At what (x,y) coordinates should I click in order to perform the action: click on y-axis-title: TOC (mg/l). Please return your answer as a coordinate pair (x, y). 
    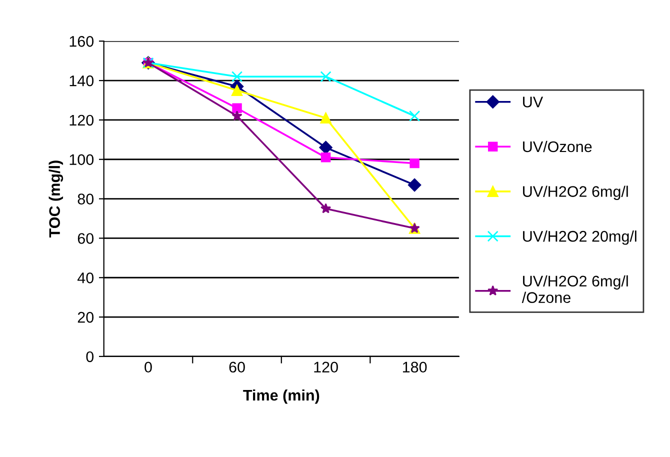
    Looking at the image, I should click on (56, 199).